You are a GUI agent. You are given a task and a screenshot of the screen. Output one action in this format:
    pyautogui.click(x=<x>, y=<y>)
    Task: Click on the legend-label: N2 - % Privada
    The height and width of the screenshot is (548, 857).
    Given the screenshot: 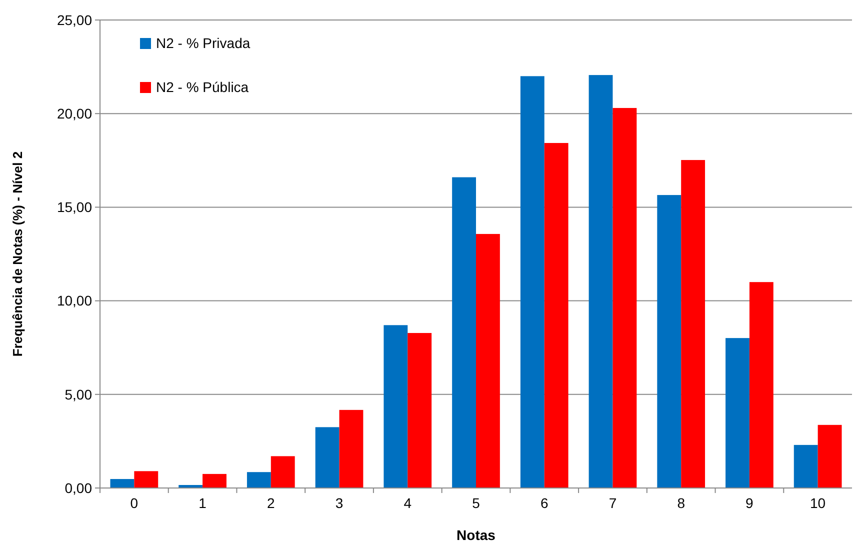 What is the action you would take?
    pyautogui.click(x=203, y=43)
    